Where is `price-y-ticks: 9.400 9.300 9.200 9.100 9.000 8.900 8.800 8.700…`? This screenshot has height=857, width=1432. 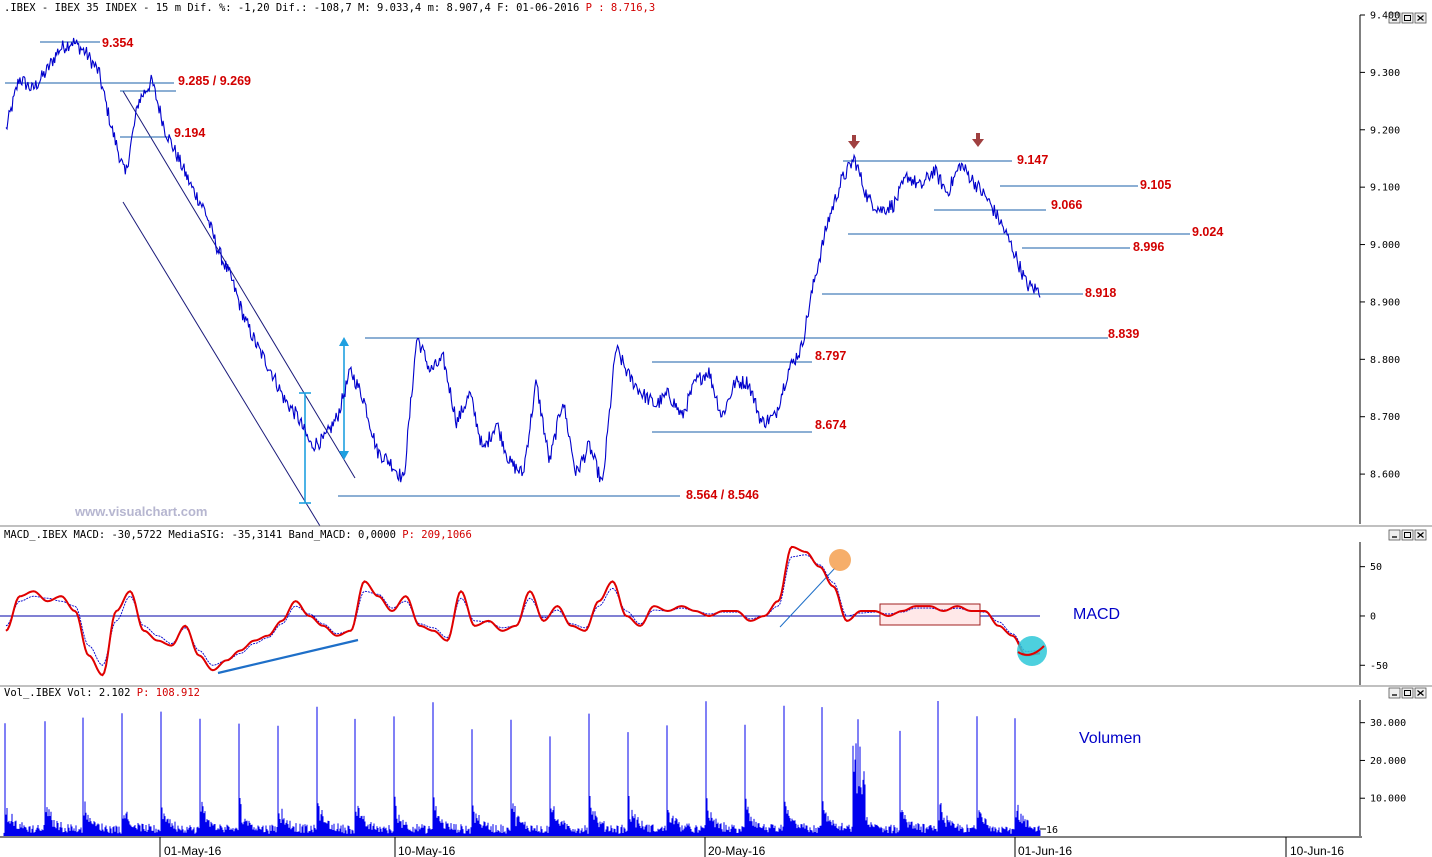 price-y-ticks: 9.400 9.300 9.200 9.100 9.000 8.900 8.800 8.700… is located at coordinates (1380, 246).